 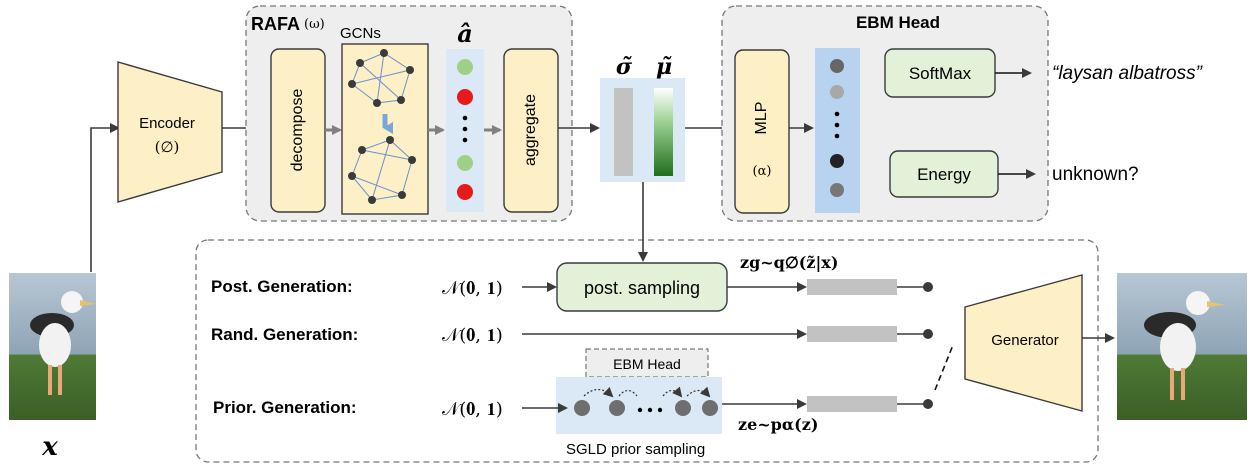 I want to click on encoder-label: Encoder, so click(x=167, y=123).